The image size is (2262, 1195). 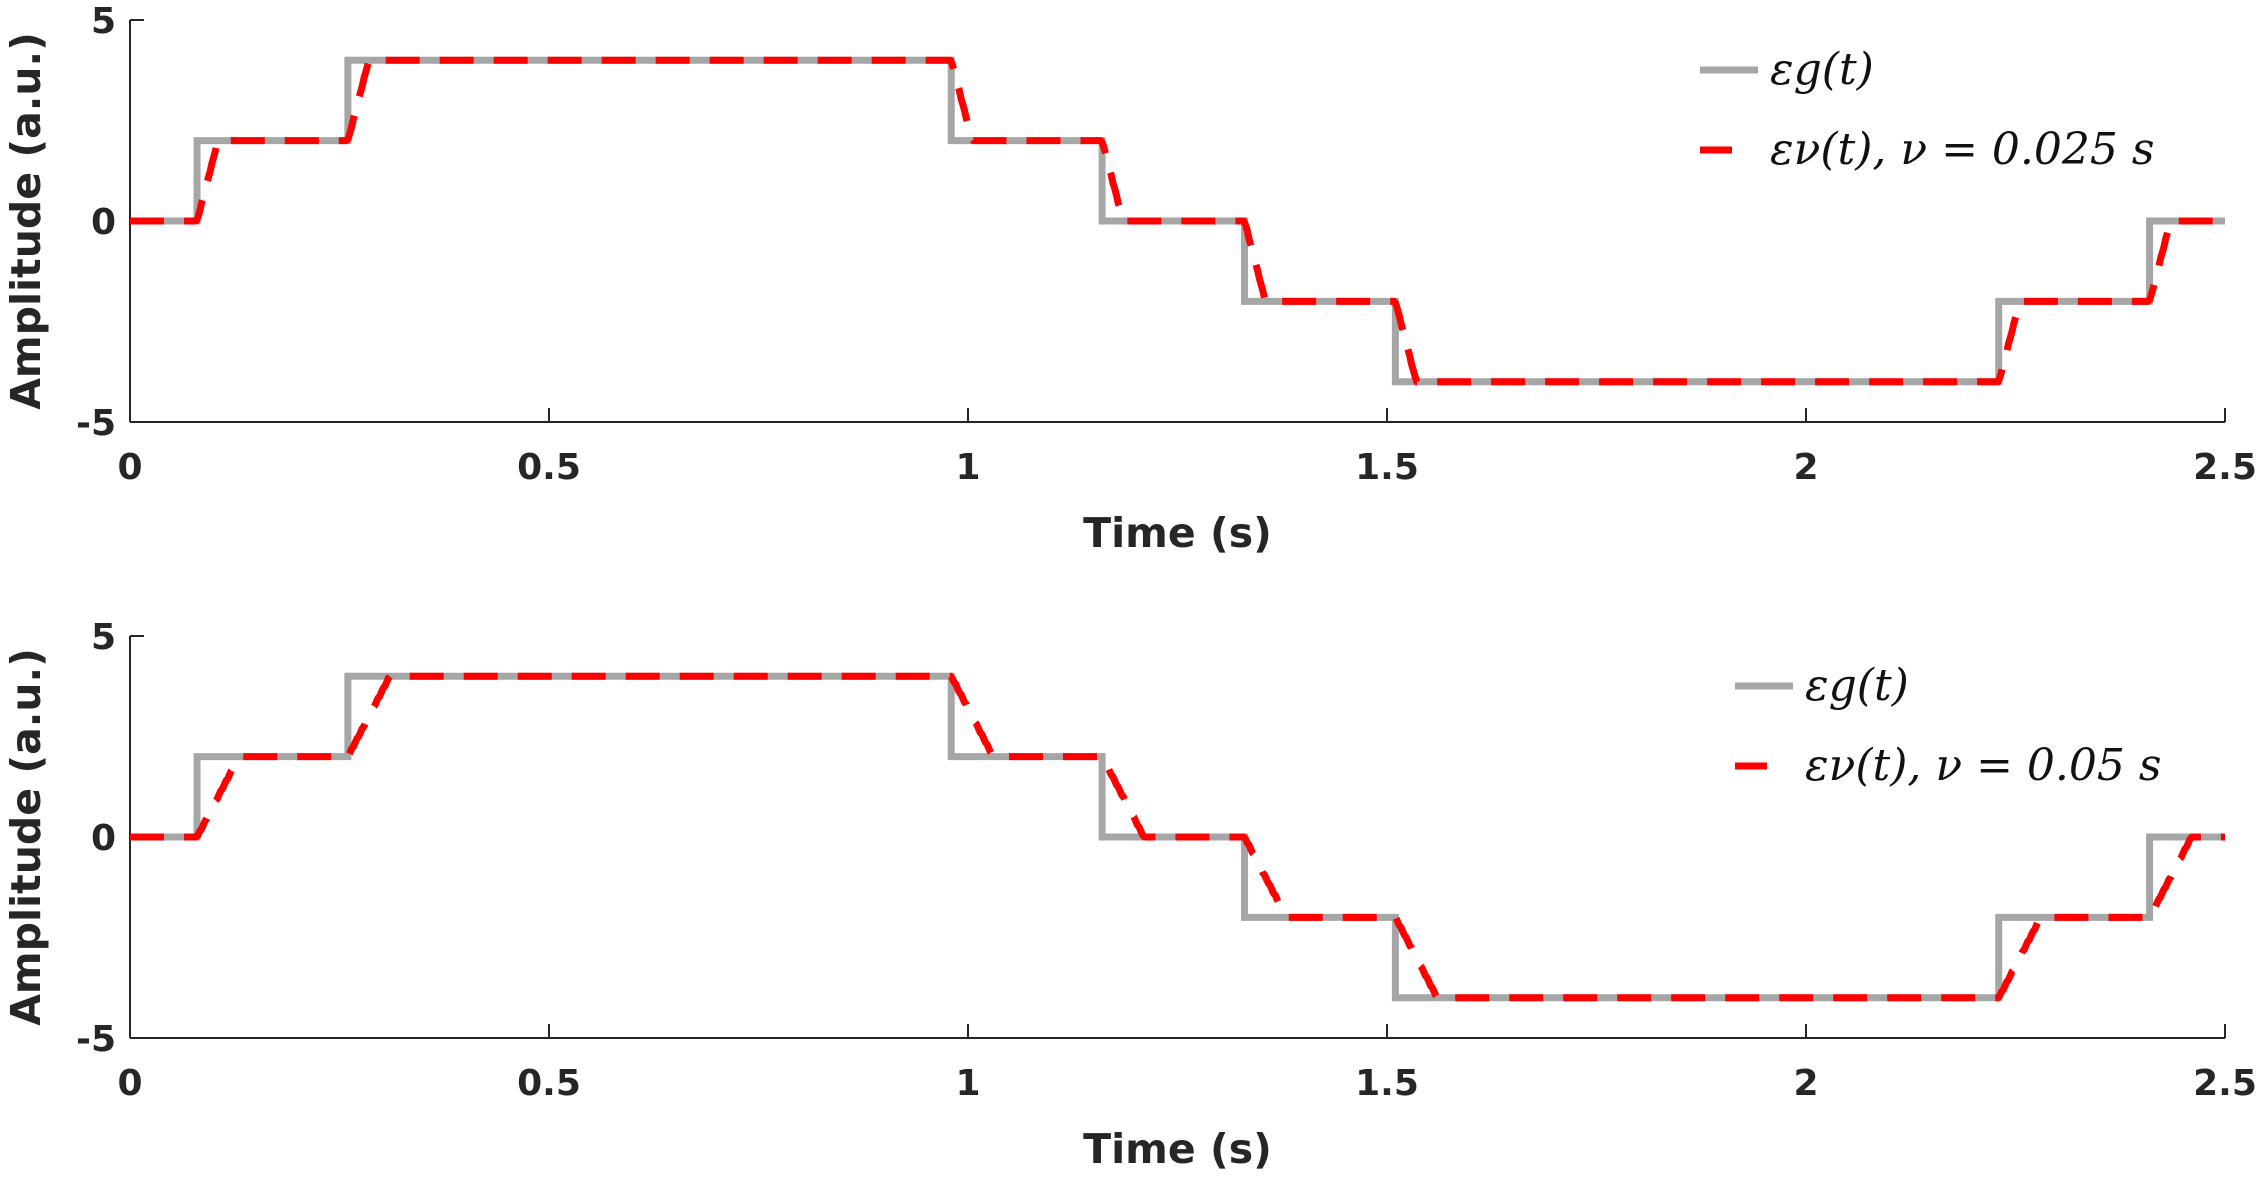 I want to click on legend-label-eps-nu: εν(t), ν = 0.025 s, so click(x=1962, y=149).